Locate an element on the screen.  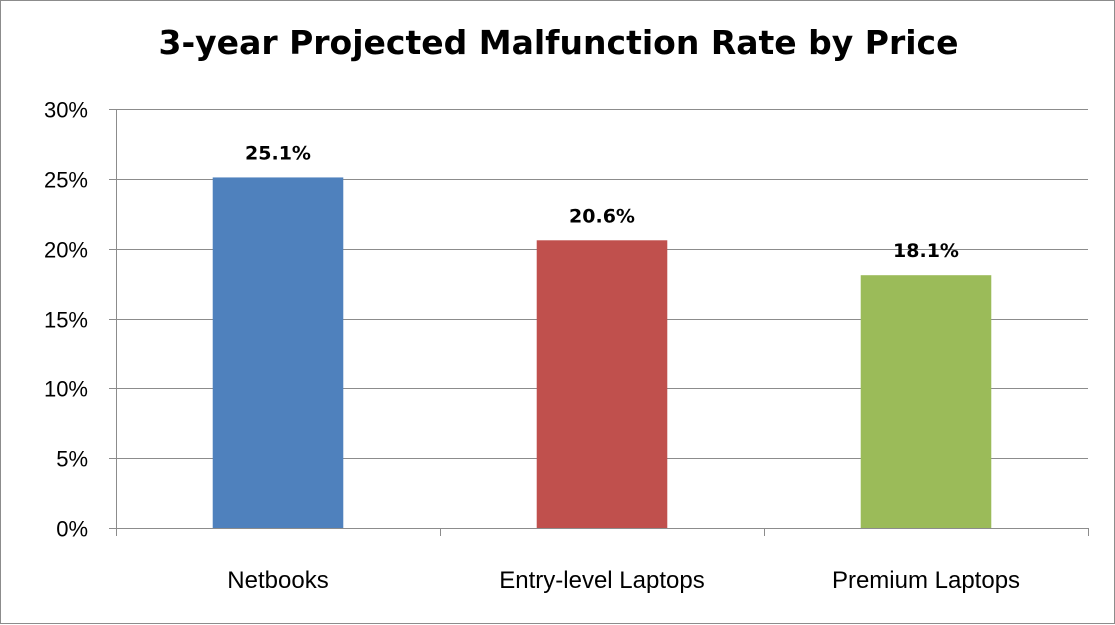
x-category-label: Entry-level Laptops is located at coordinates (601, 580).